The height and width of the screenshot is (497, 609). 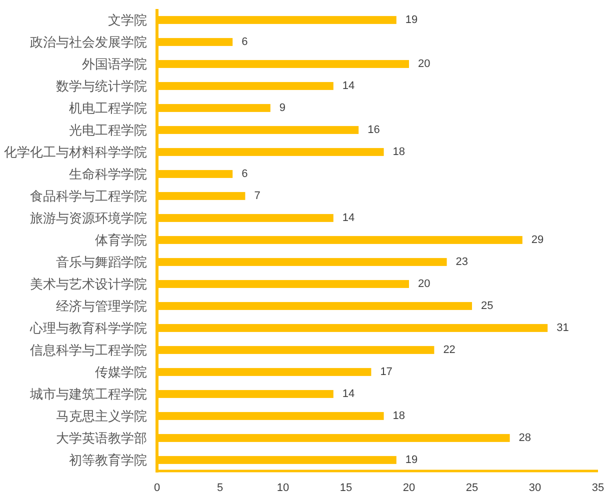 I want to click on category-label: 传媒学院, so click(x=121, y=372).